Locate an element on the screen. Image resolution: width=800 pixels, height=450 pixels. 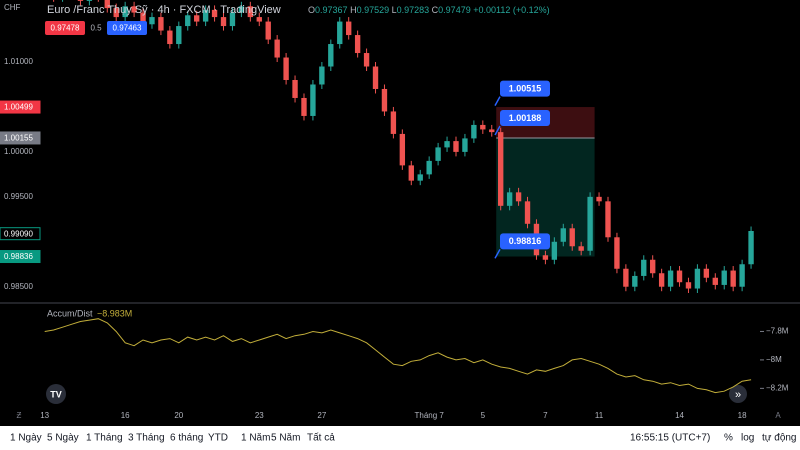
price-callout: 0.98816 is located at coordinates (525, 241).